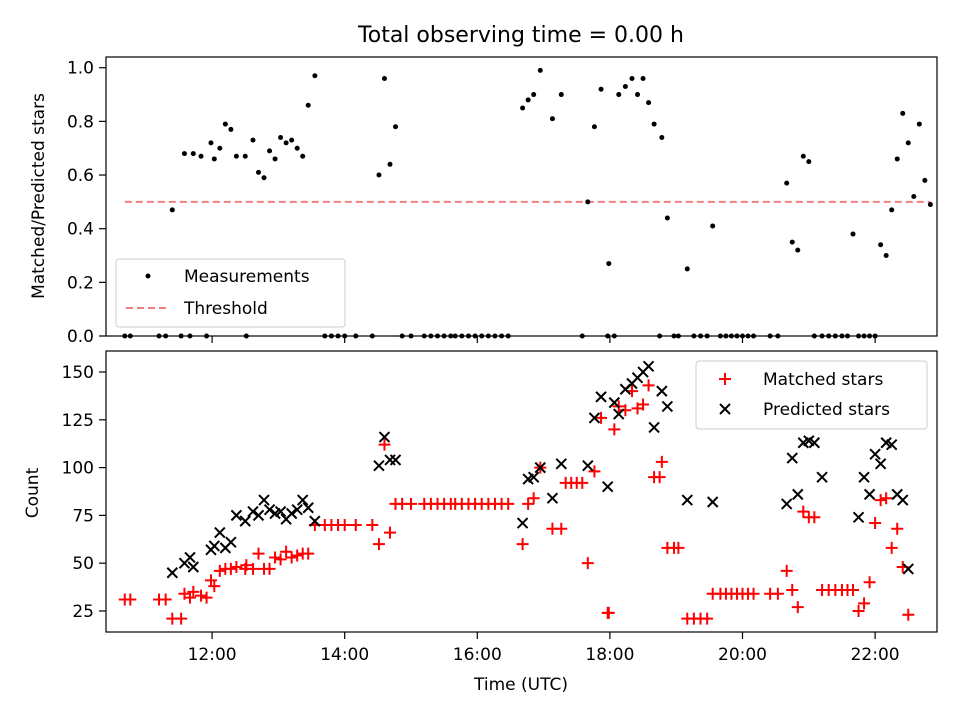  I want to click on count-x-ticks: 12:00 14:00 16:00 18:00 20:00 22:00, so click(544, 648).